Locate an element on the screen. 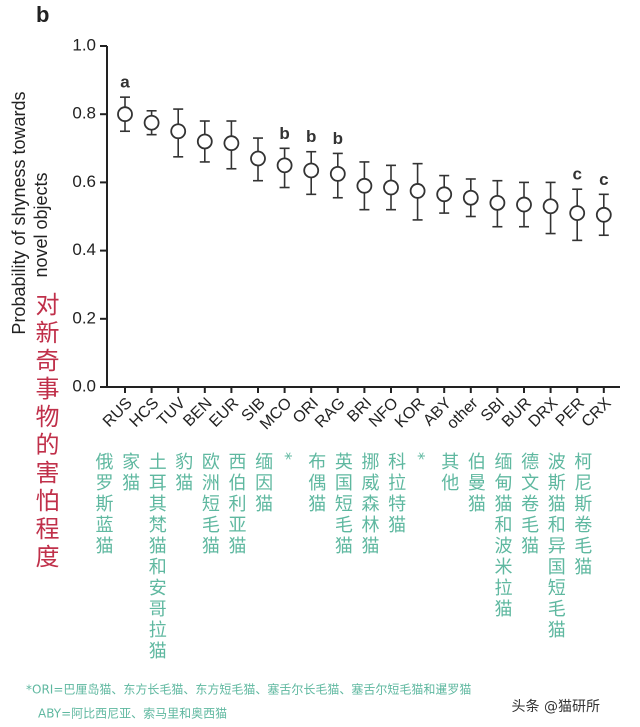 Image resolution: width=640 pixels, height=727 pixels. category-label-cn: 英国短毛猫 is located at coordinates (342, 504).